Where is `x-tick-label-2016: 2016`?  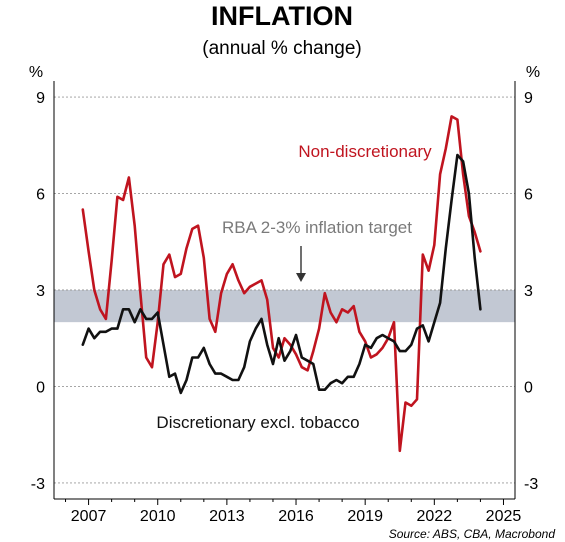 x-tick-label-2016: 2016 is located at coordinates (296, 516).